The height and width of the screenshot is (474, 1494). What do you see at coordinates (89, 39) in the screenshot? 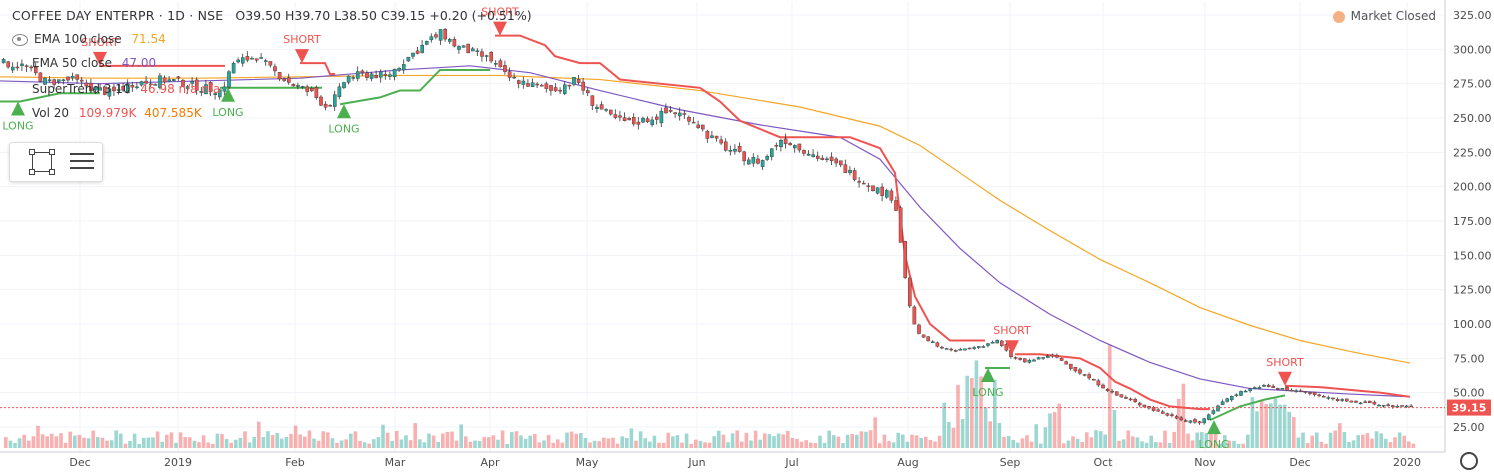
I see `legend-ema100: EMA 100 close 71.54` at bounding box center [89, 39].